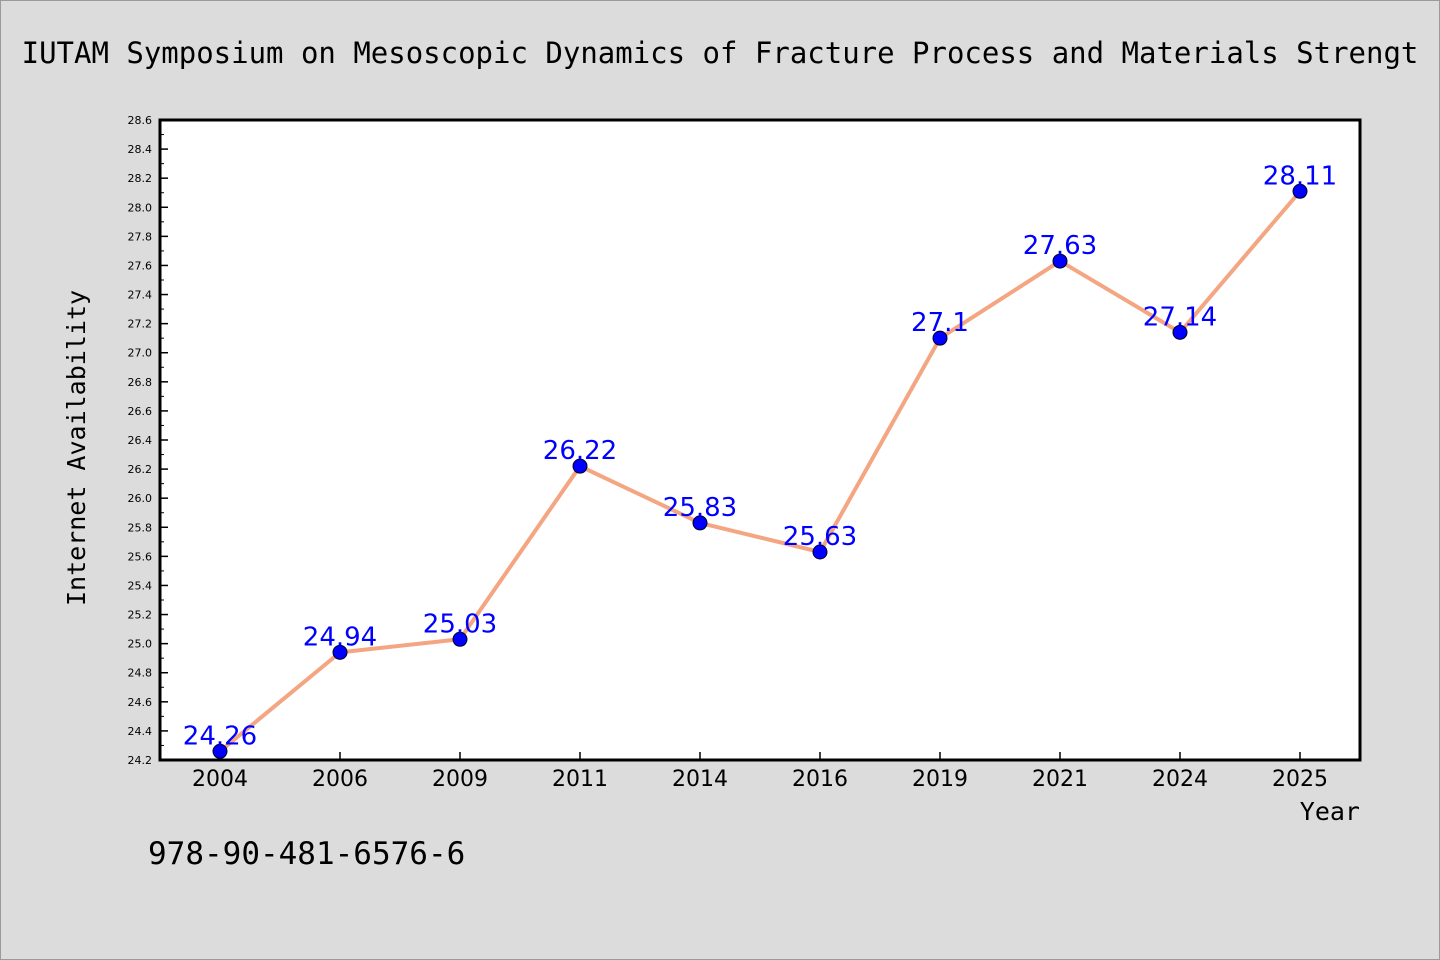 The width and height of the screenshot is (1440, 960). I want to click on x-tick-label: 2011, so click(580, 779).